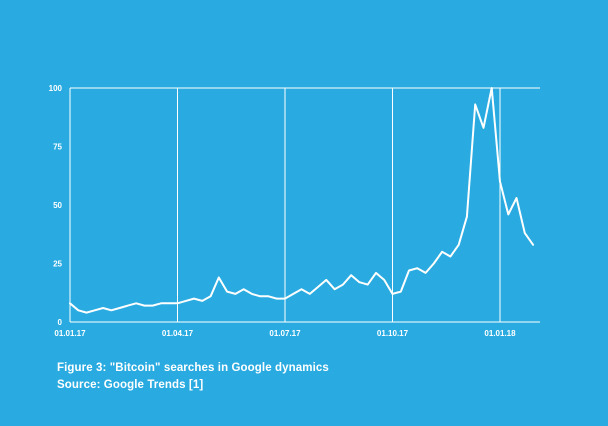 This screenshot has width=608, height=426. What do you see at coordinates (60, 322) in the screenshot?
I see `y-tick-label: 0` at bounding box center [60, 322].